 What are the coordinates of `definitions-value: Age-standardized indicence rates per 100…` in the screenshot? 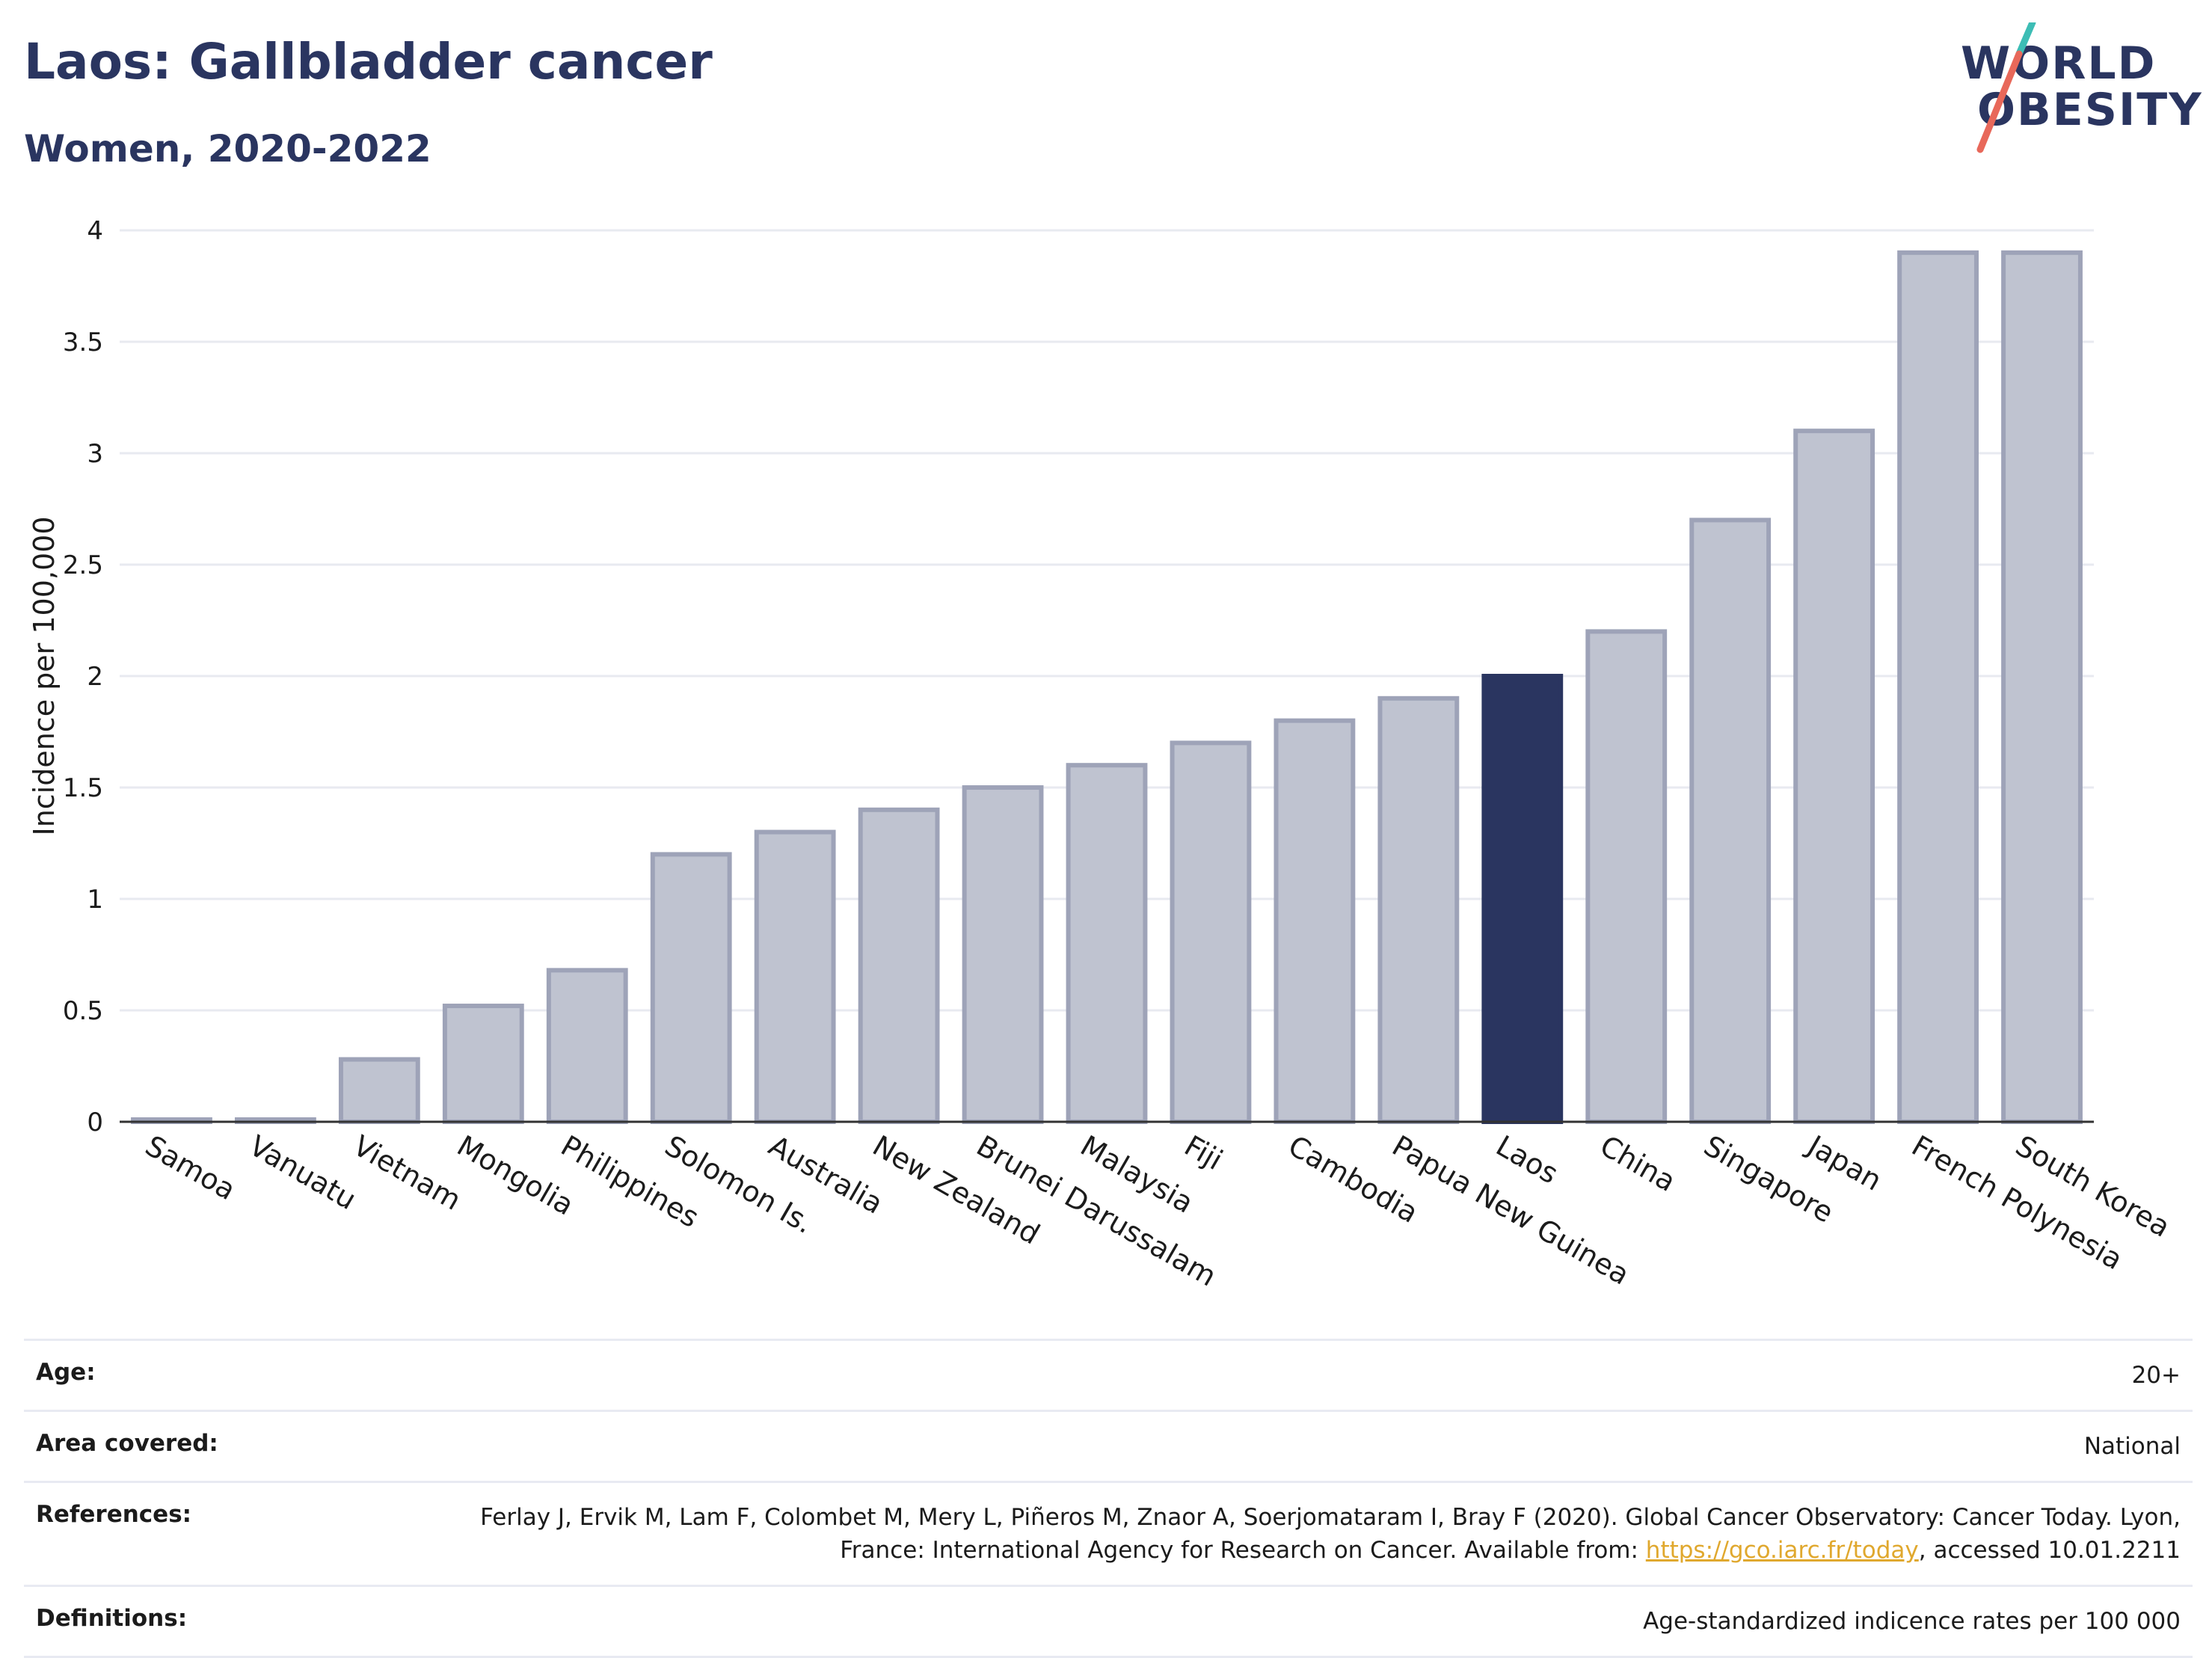 It's located at (1912, 1621).